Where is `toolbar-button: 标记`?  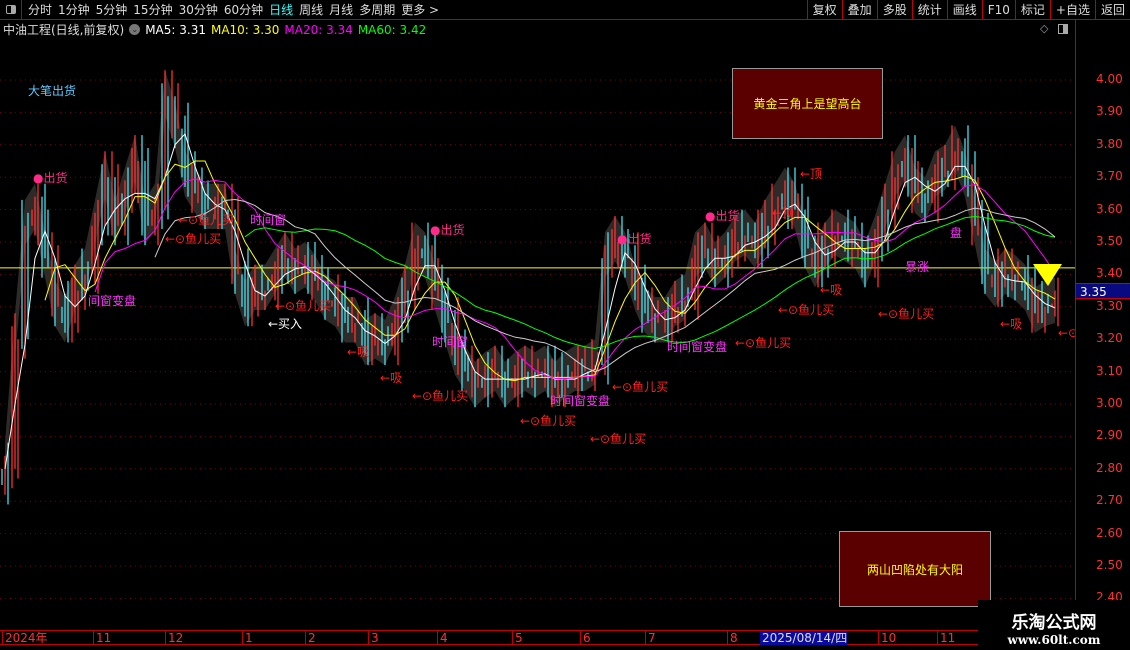 toolbar-button: 标记 is located at coordinates (1032, 10).